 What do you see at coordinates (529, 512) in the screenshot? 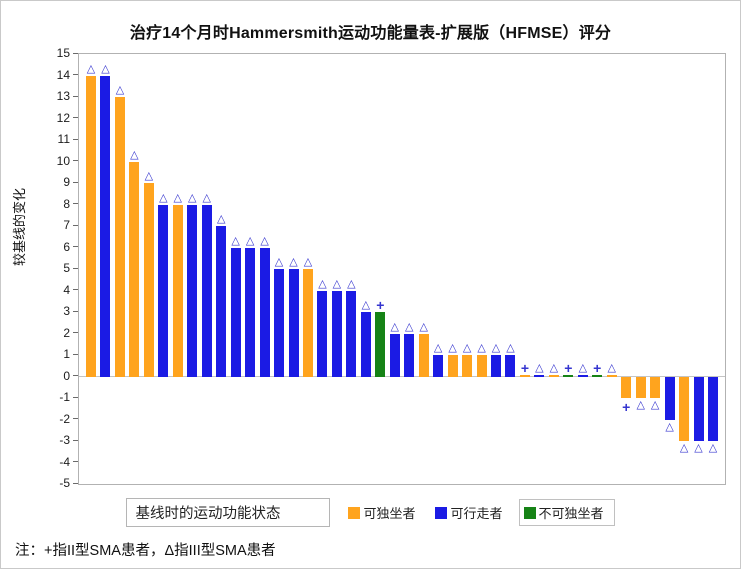
I see `nonsitter-swatch-icon` at bounding box center [529, 512].